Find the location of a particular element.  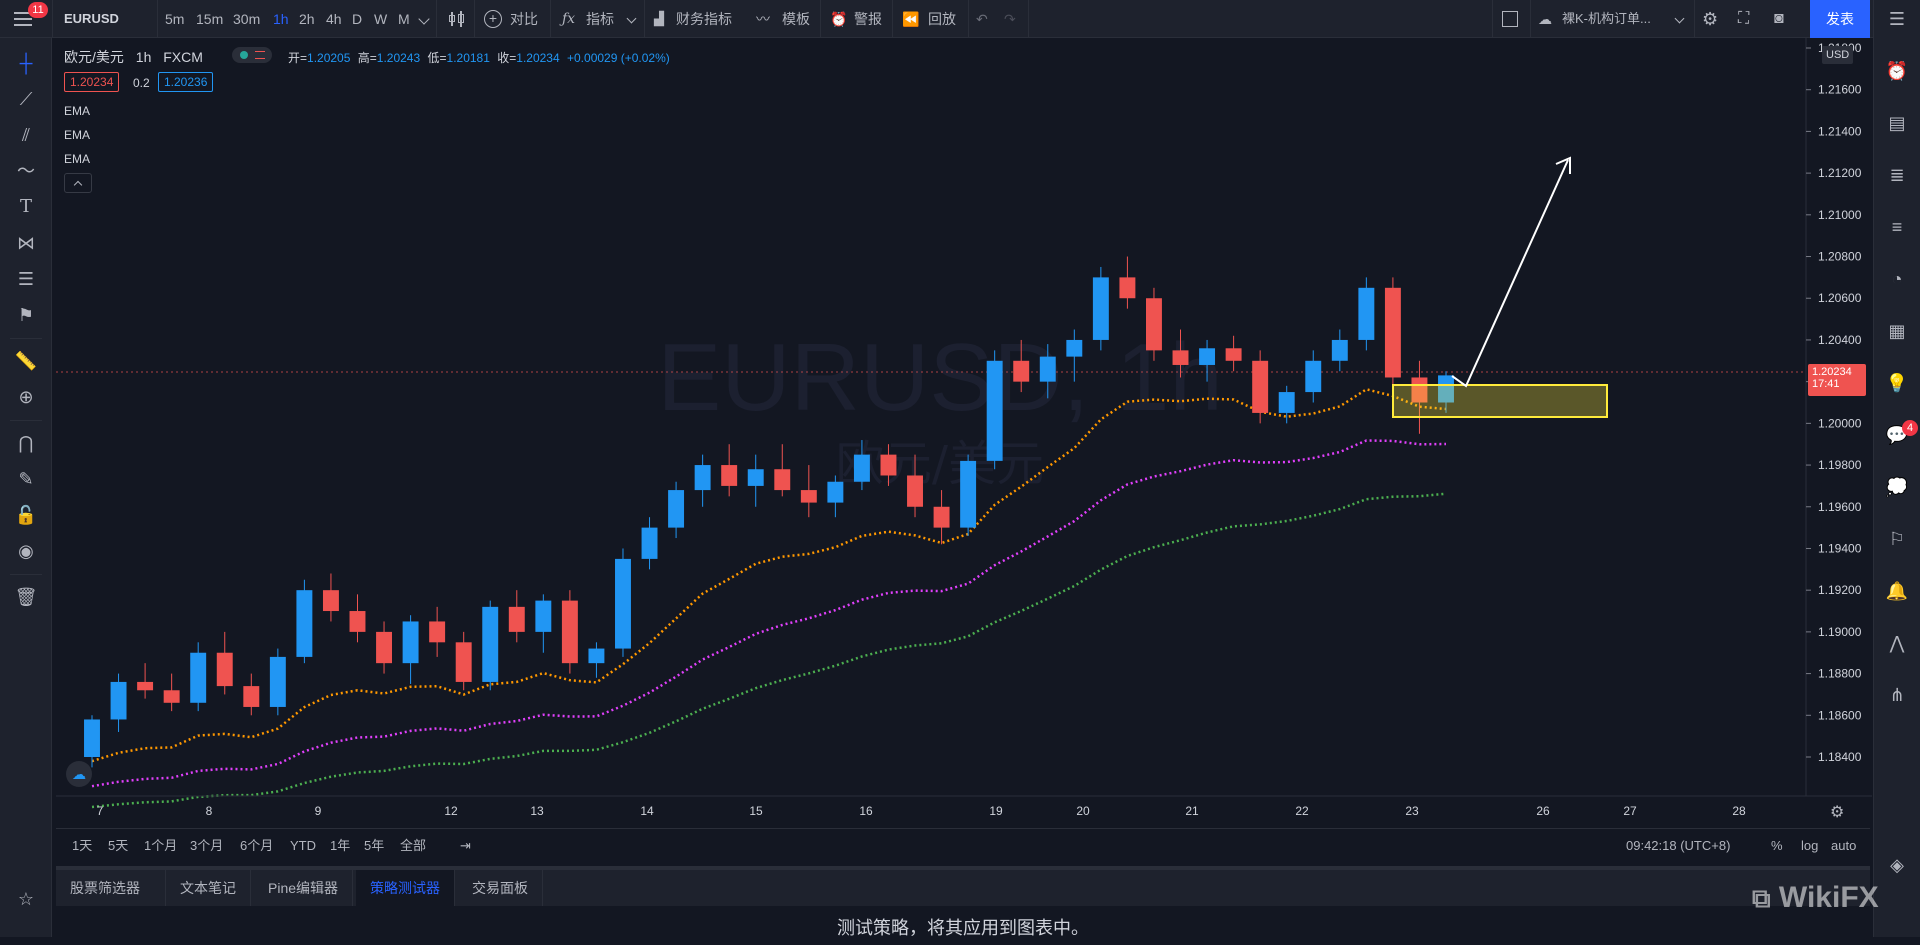

layers-icon: ◈ is located at coordinates (1897, 865).